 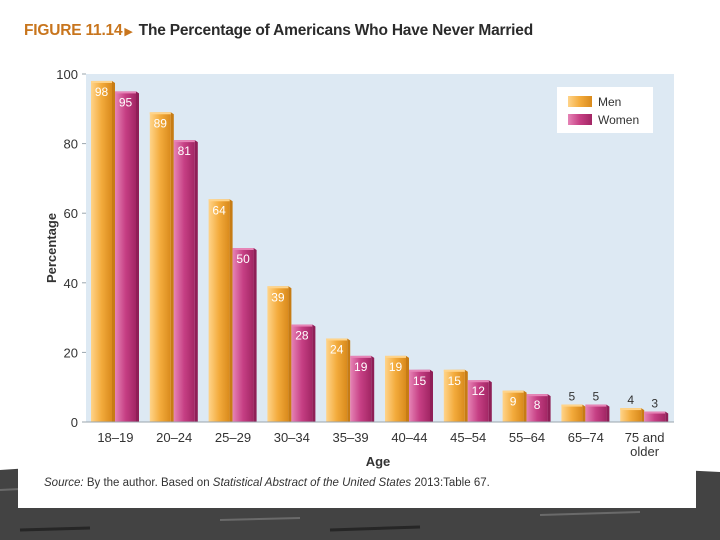 I want to click on bar-value-label-women: 28, so click(x=302, y=336).